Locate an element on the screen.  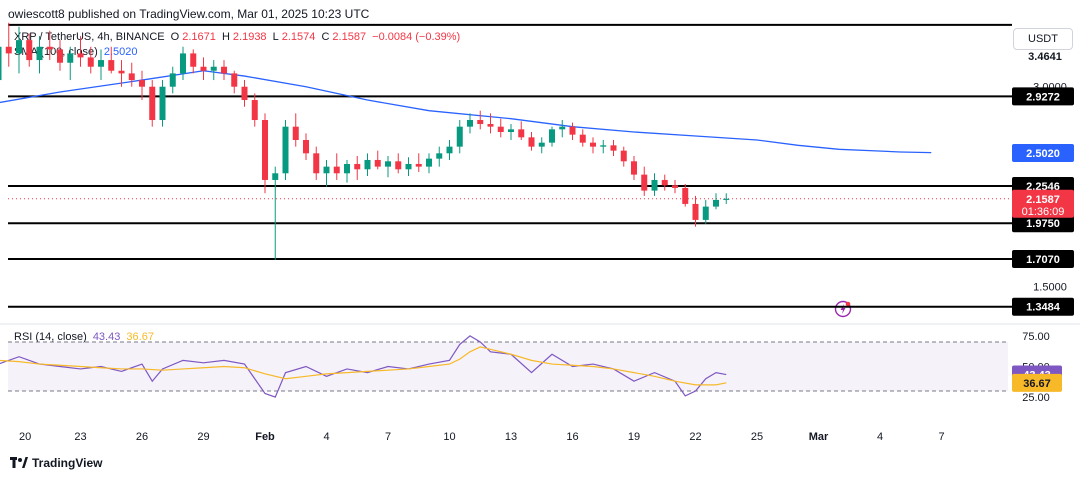
level-price-label: 1.9750 is located at coordinates (1043, 224).